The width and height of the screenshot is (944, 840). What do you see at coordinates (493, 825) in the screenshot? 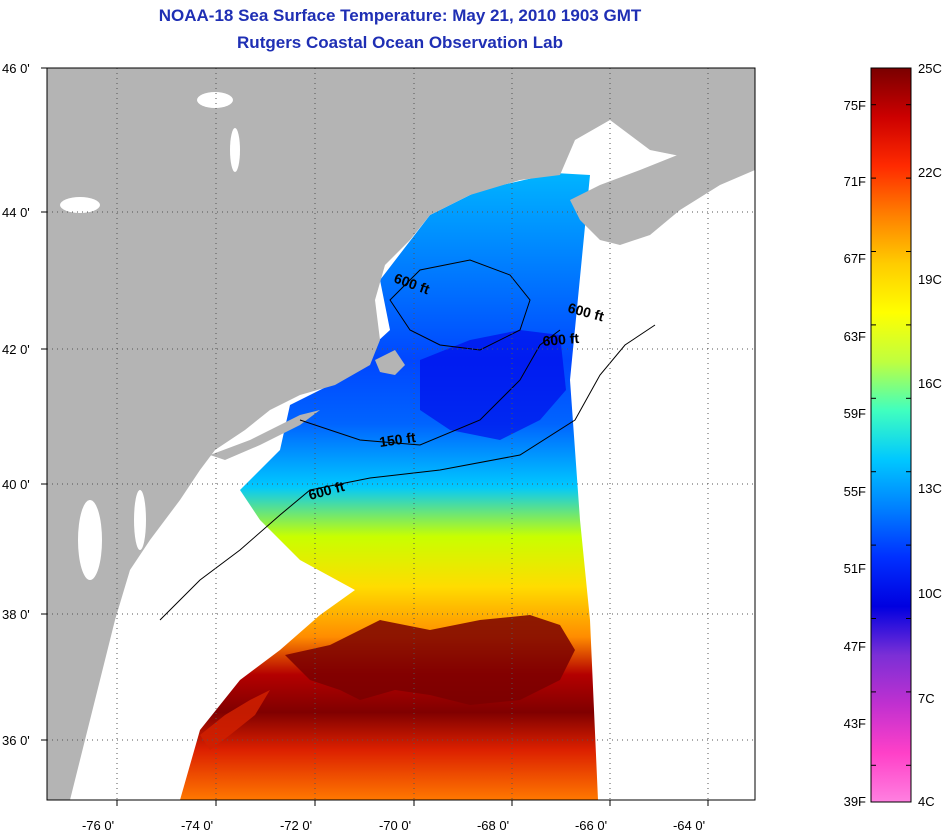
I see `lon-label: -68 0'` at bounding box center [493, 825].